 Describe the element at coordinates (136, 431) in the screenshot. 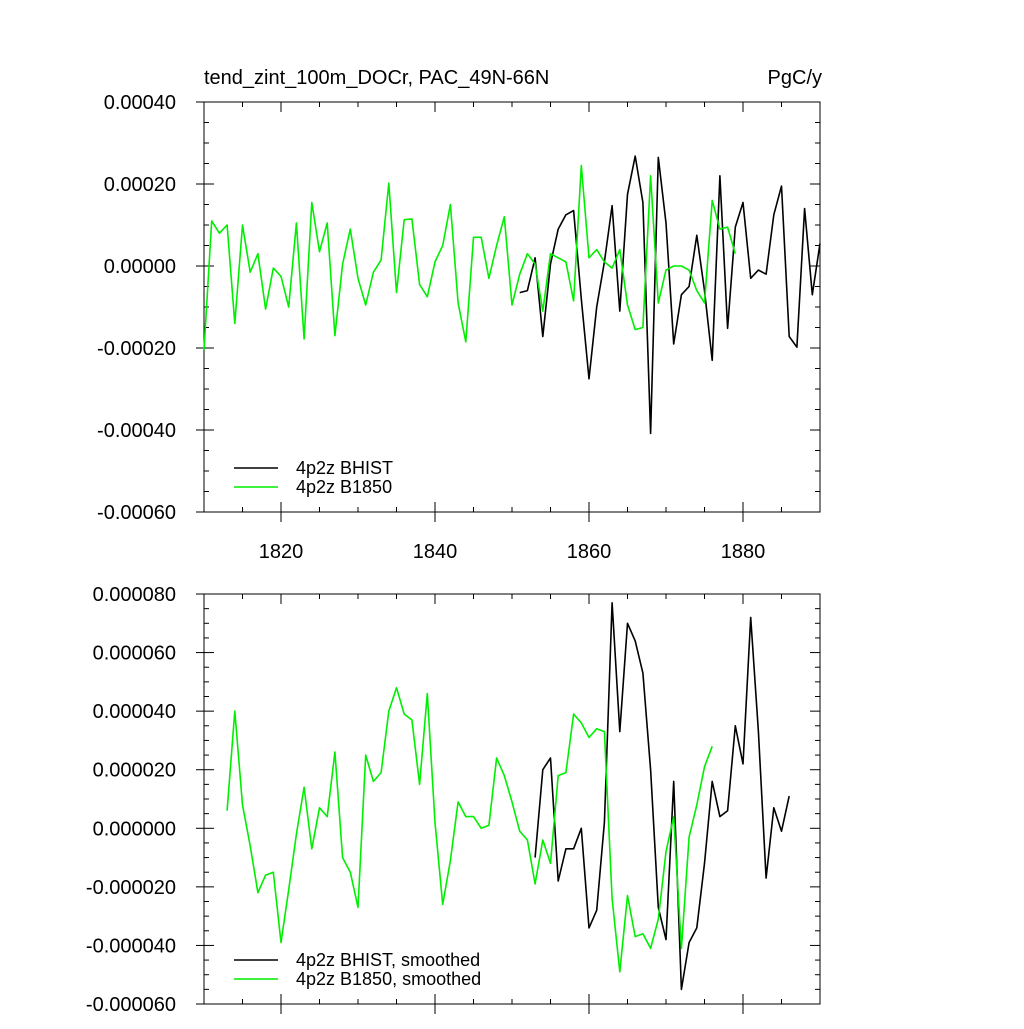

I see `top-y-tick-label: -0.00040` at that location.